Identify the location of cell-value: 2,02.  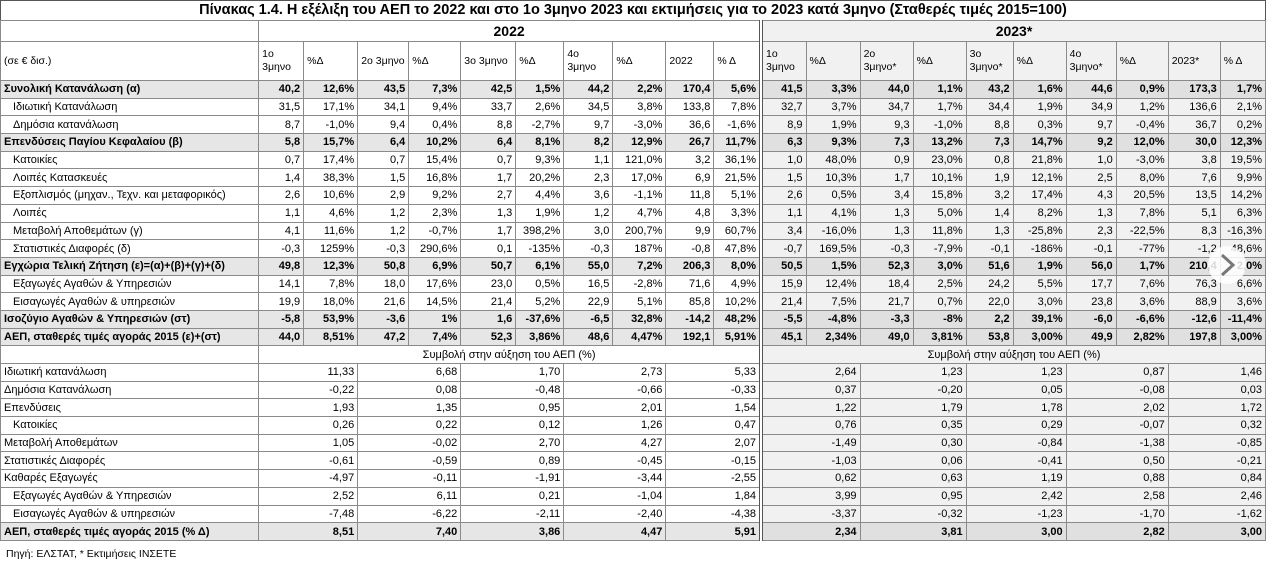
(1117, 408).